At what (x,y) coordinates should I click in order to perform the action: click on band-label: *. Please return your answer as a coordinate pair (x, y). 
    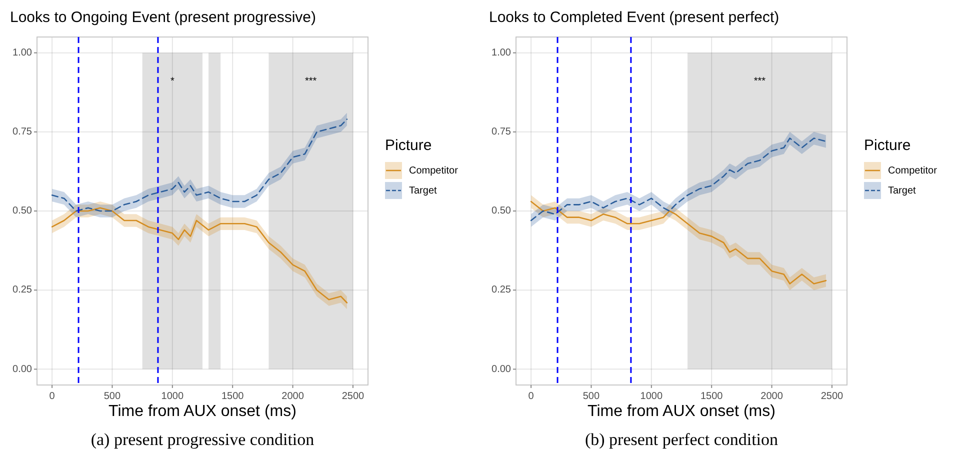
    Looking at the image, I should click on (172, 81).